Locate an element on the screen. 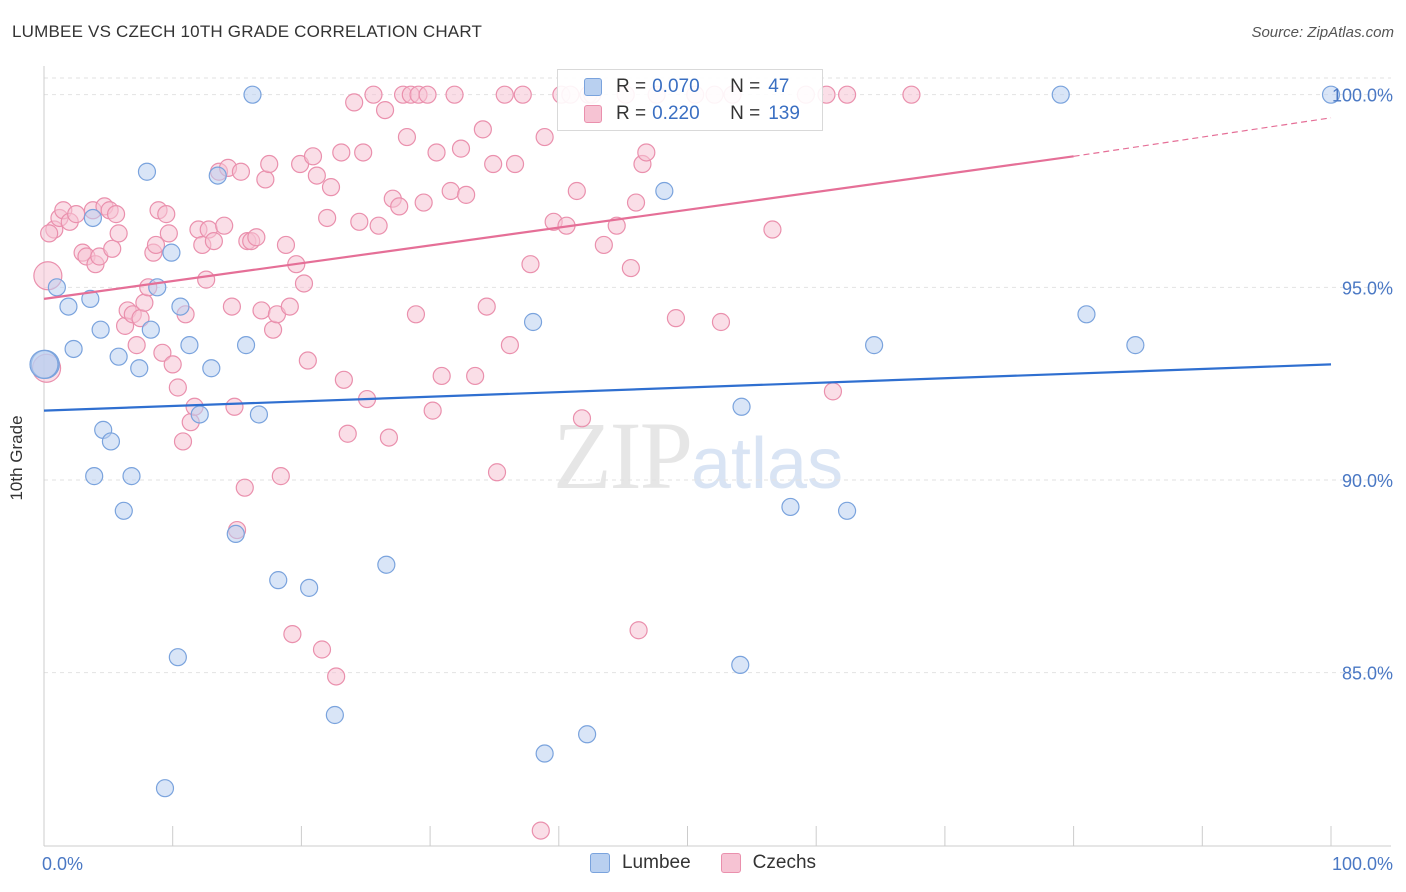 The image size is (1406, 892). stats-row-czech: R = 0.220 N = 139 is located at coordinates (692, 114).